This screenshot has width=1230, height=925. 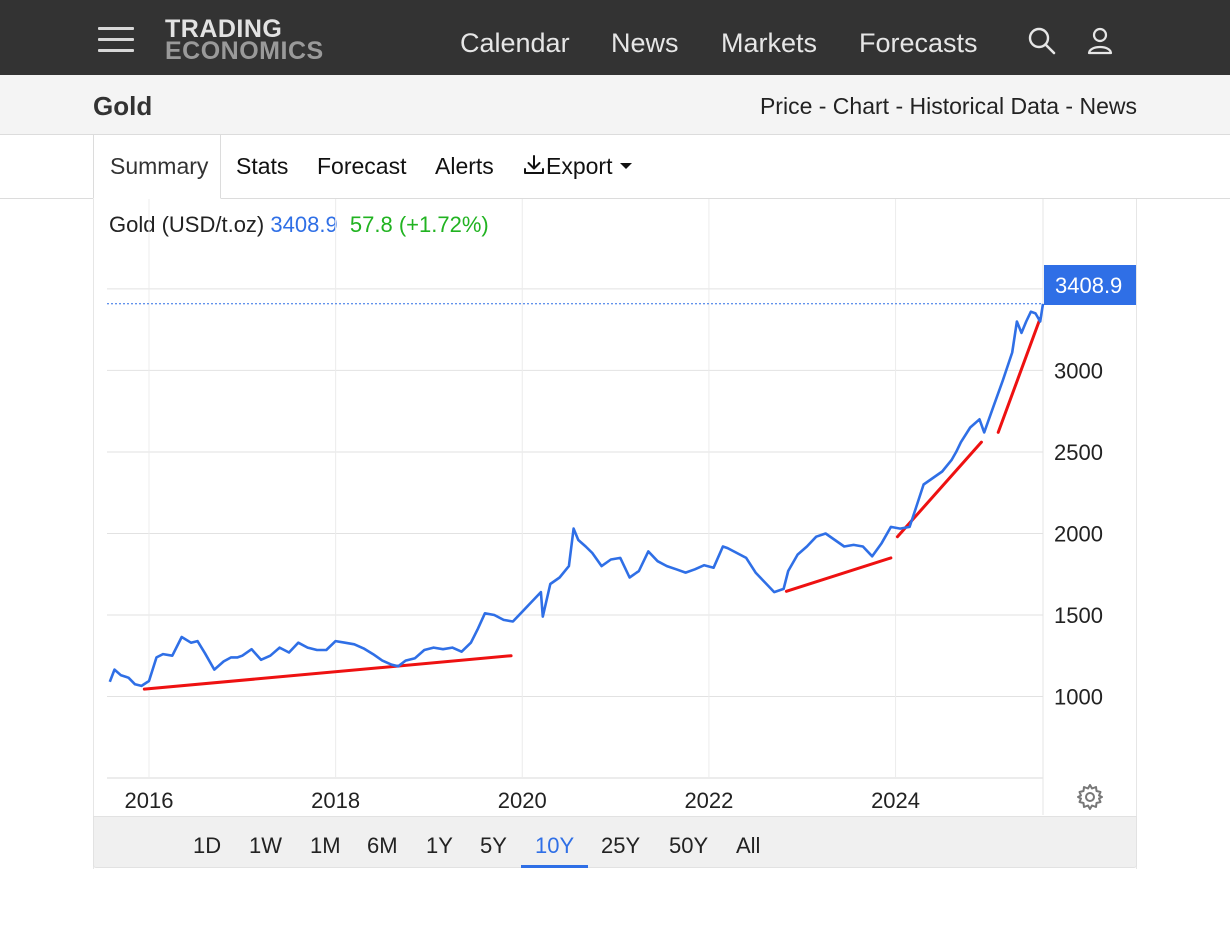 What do you see at coordinates (262, 166) in the screenshot?
I see `tab-stats: Stats` at bounding box center [262, 166].